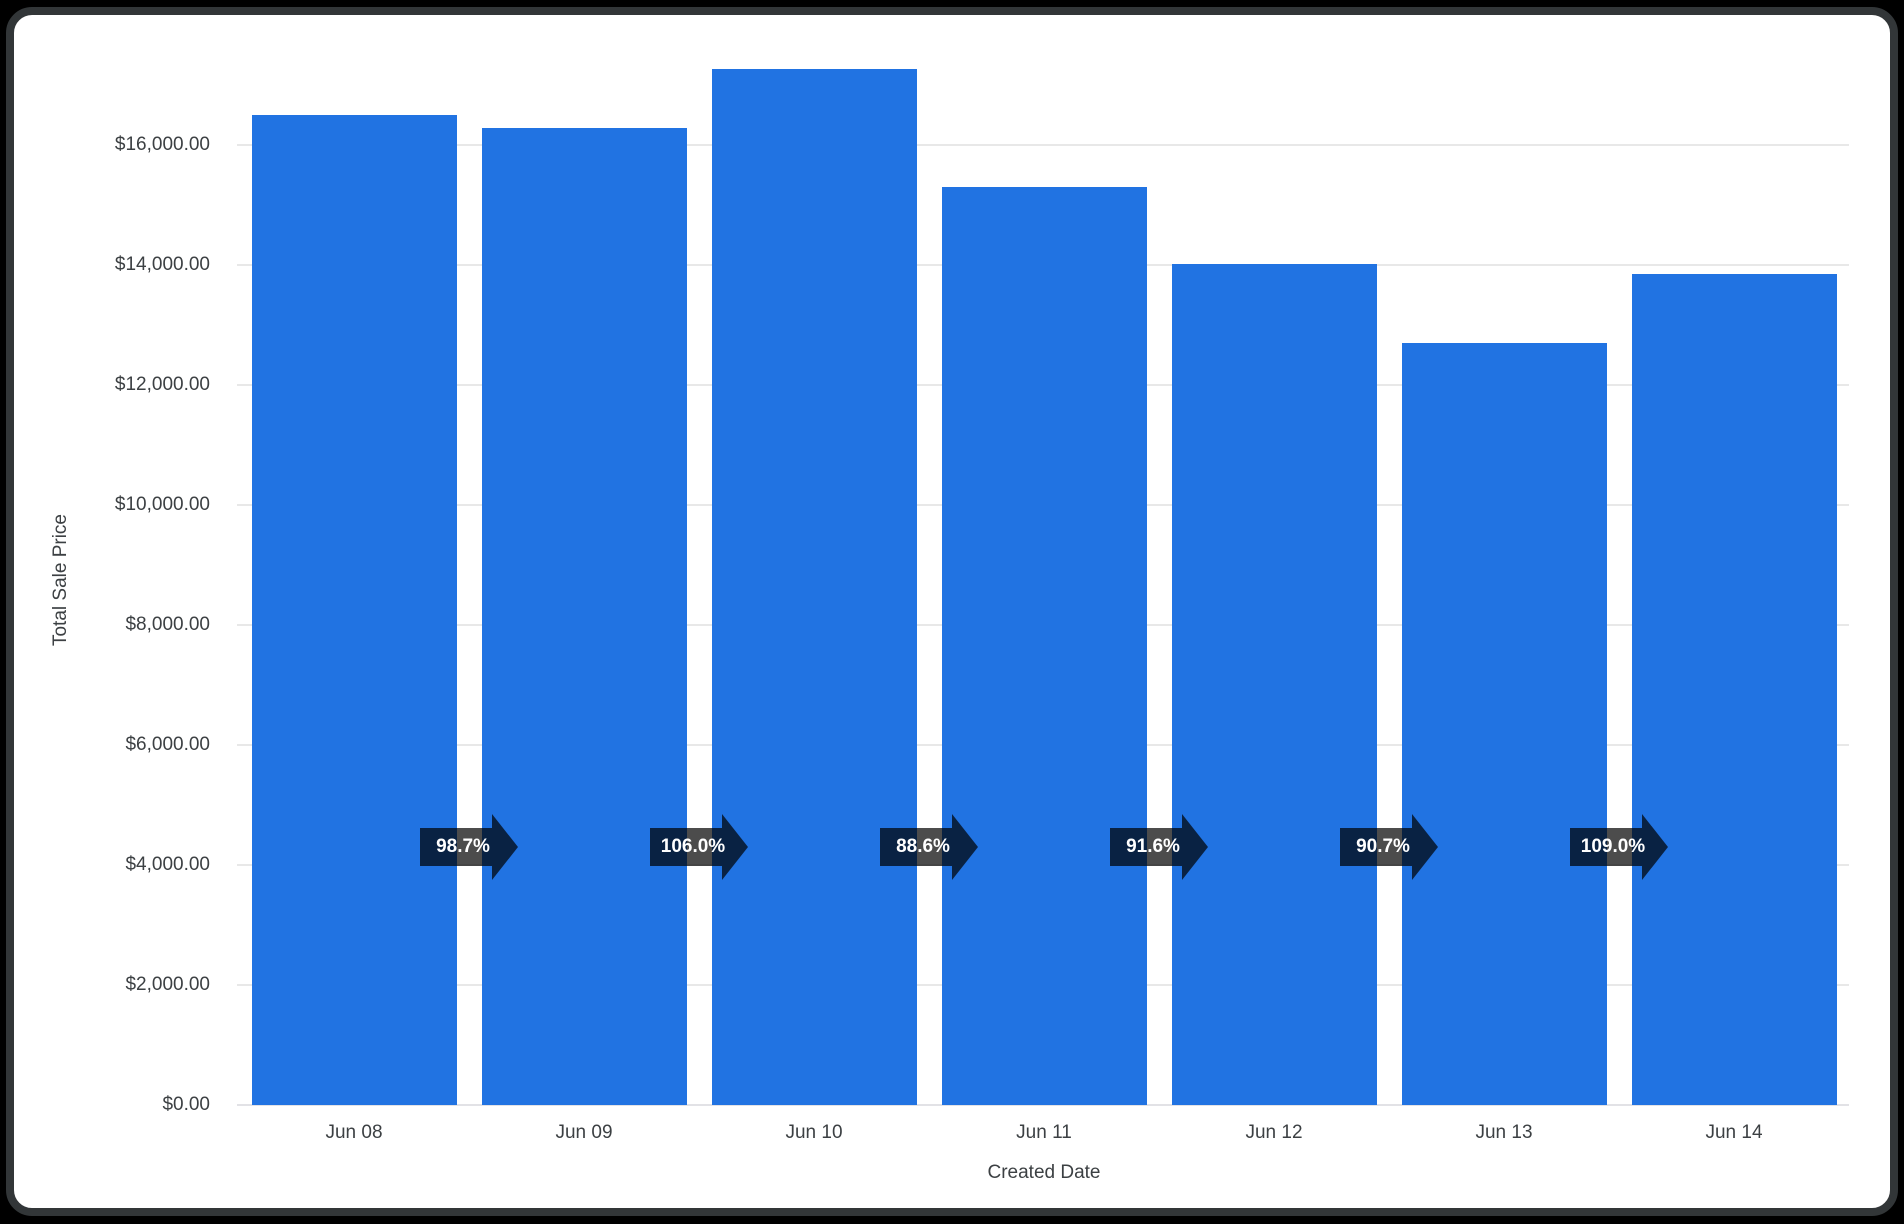 Image resolution: width=1904 pixels, height=1224 pixels. What do you see at coordinates (60, 580) in the screenshot?
I see `y-axis-title: Total Sale Price` at bounding box center [60, 580].